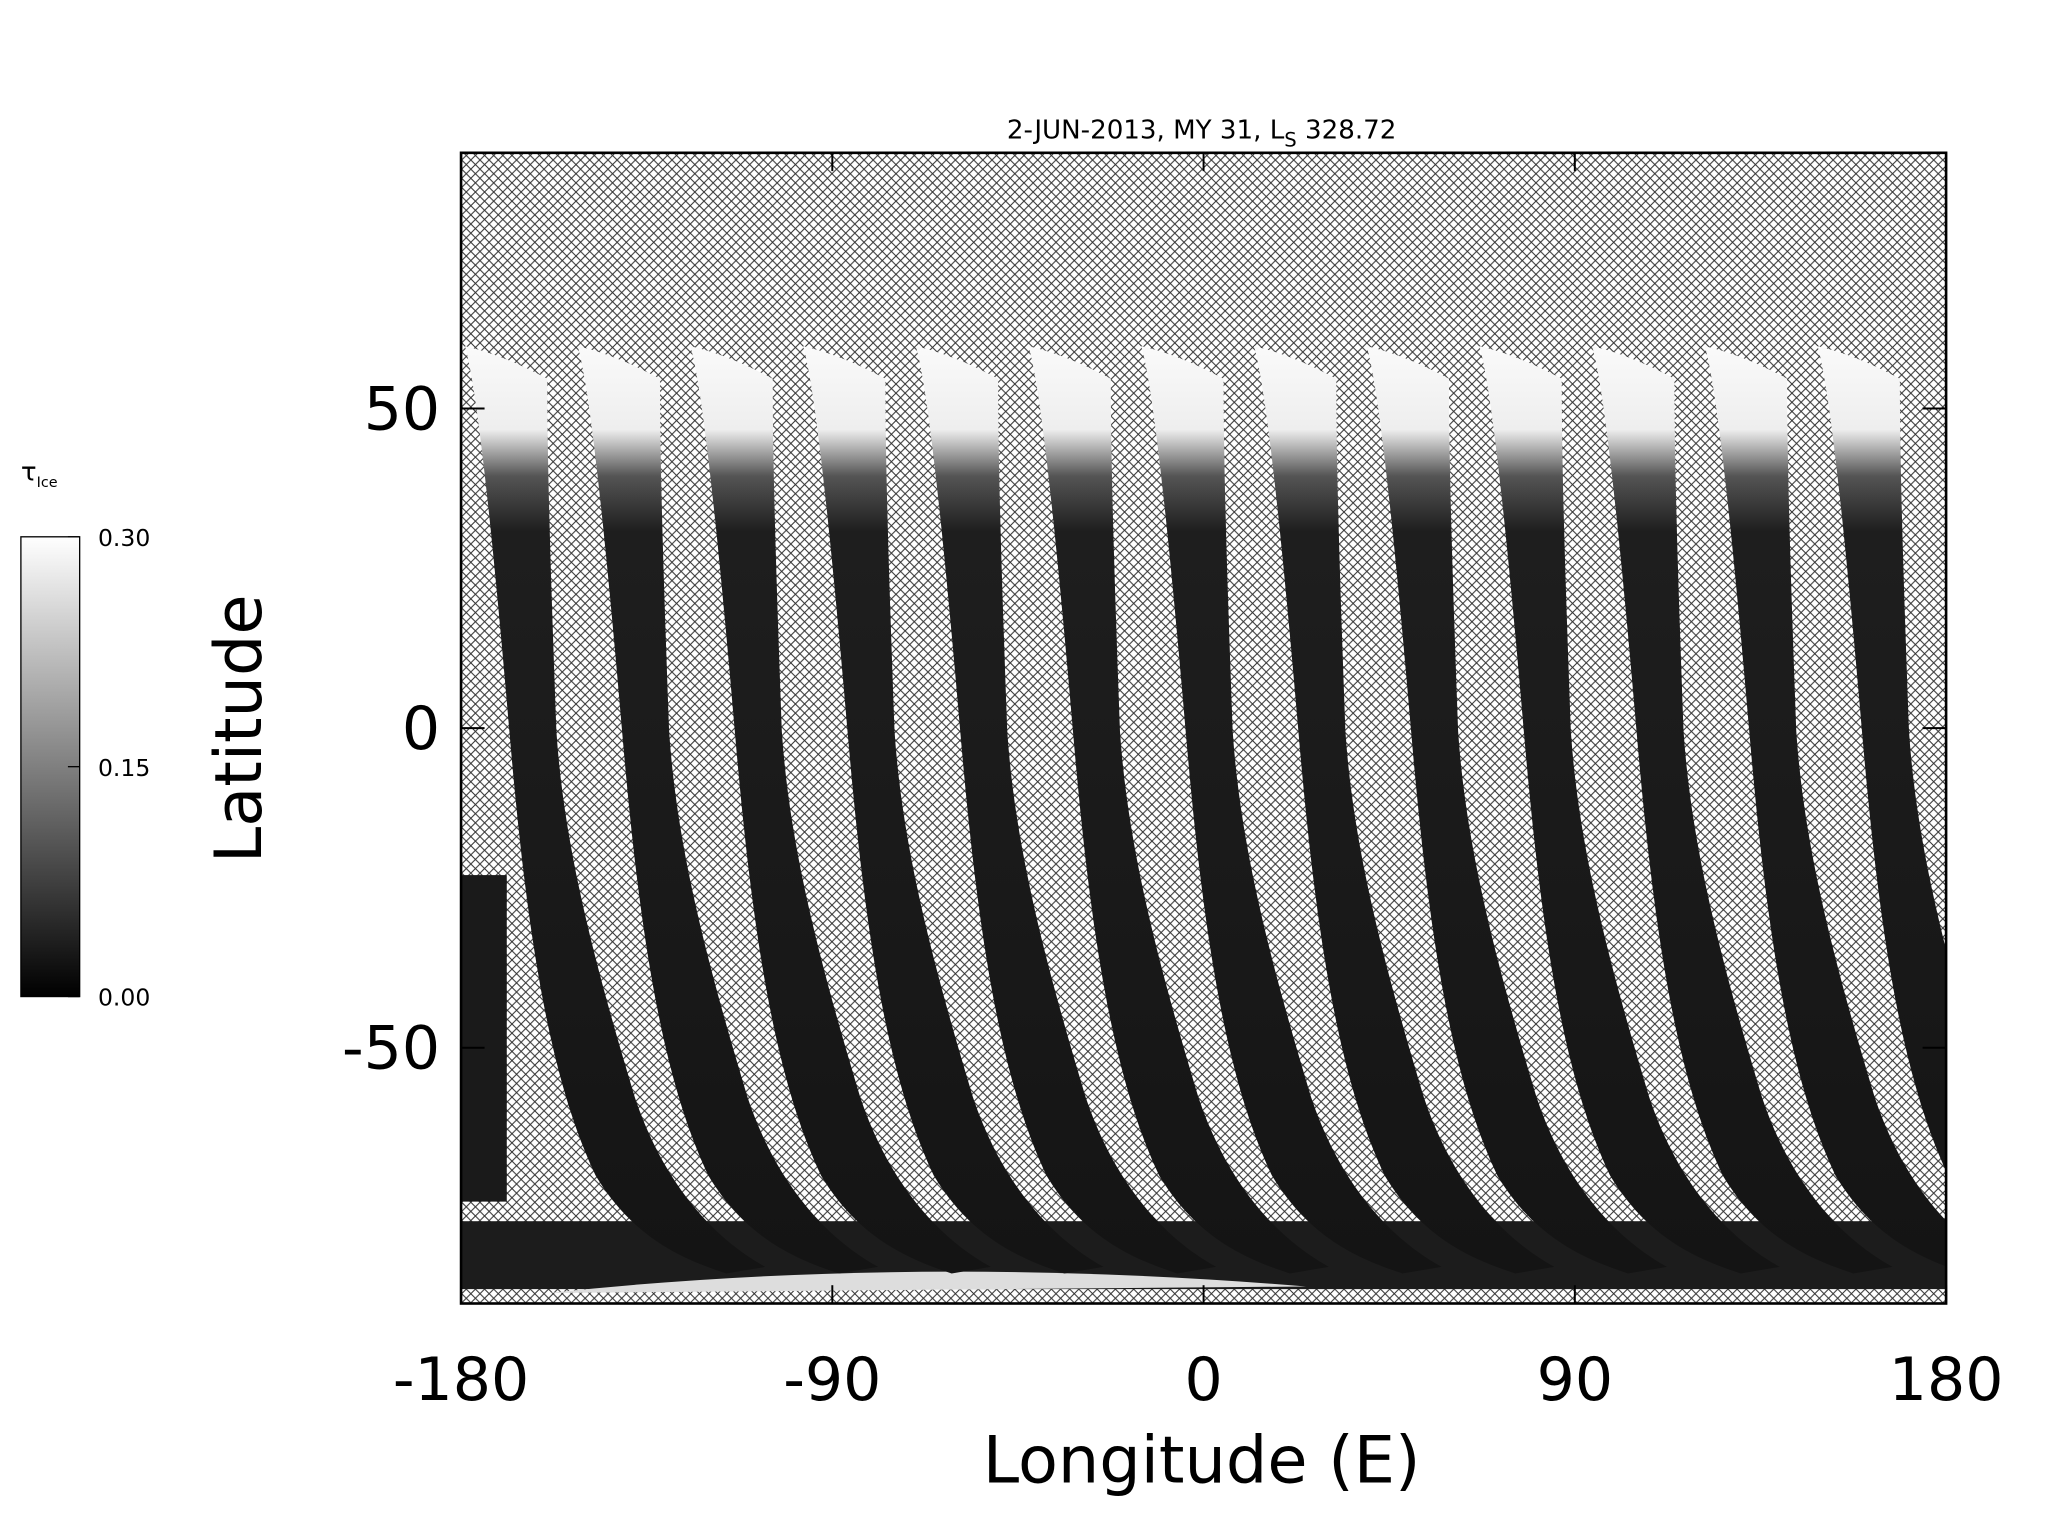  What do you see at coordinates (47, 483) in the screenshot?
I see `colorbar-subscript: Ice` at bounding box center [47, 483].